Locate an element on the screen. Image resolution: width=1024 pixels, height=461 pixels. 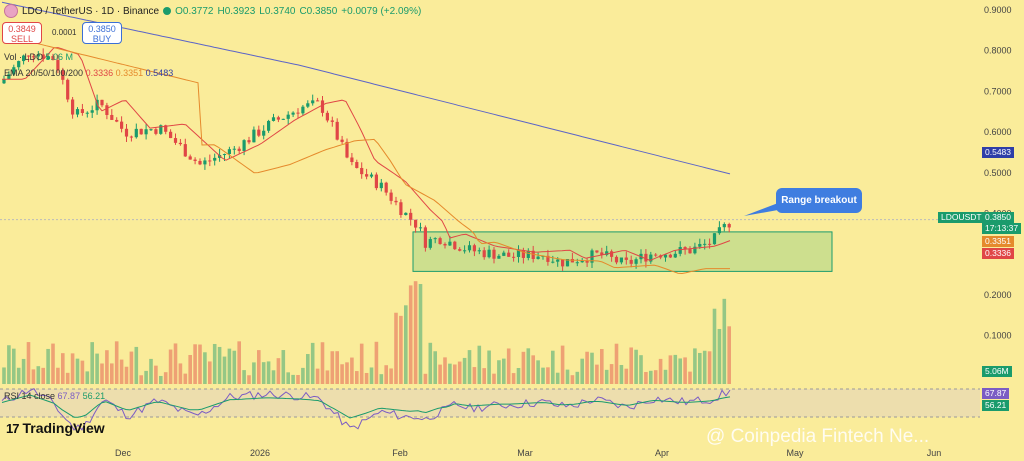
rsi-ma-line is located at coordinates (366, 406).